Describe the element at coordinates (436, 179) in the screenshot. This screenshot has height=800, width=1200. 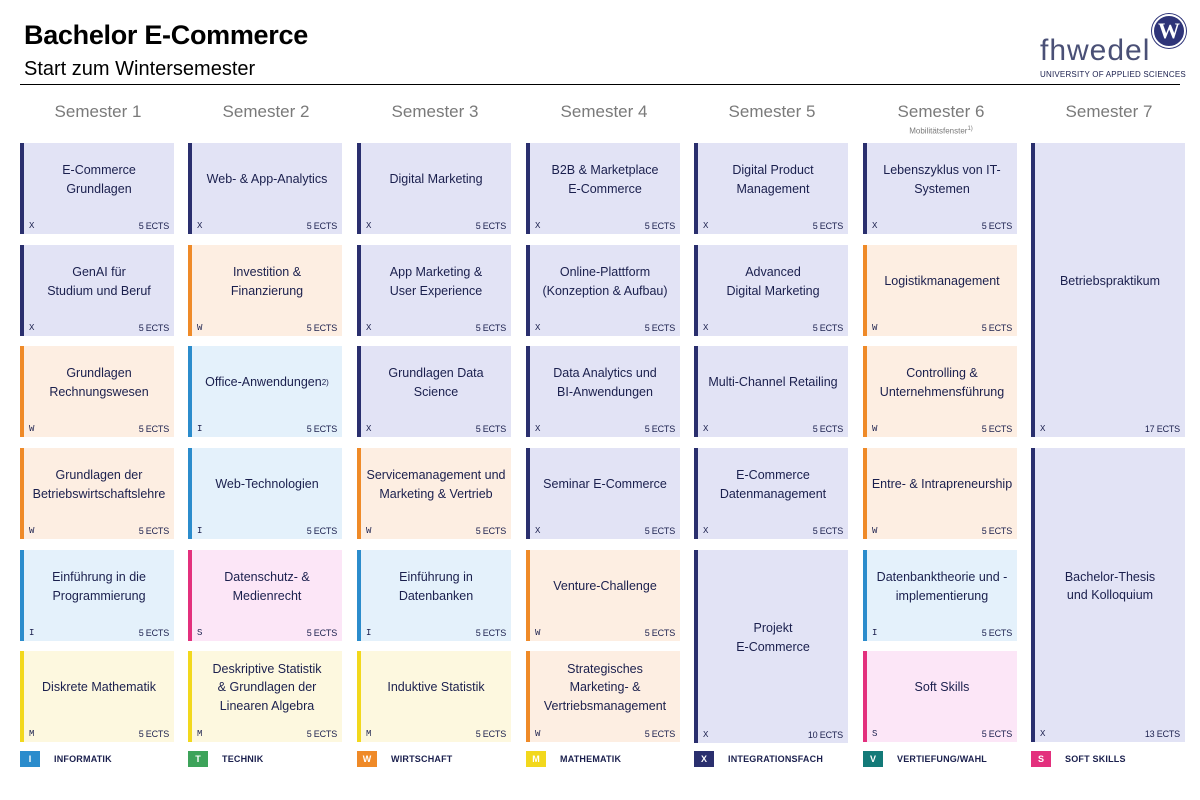
I see `module-title: Digital Marketing` at that location.